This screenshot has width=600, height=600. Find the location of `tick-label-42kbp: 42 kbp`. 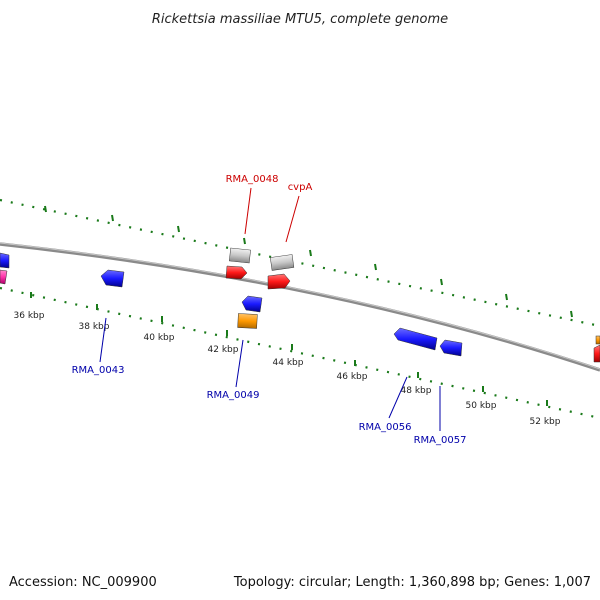

tick-label-42kbp: 42 kbp is located at coordinates (223, 350).